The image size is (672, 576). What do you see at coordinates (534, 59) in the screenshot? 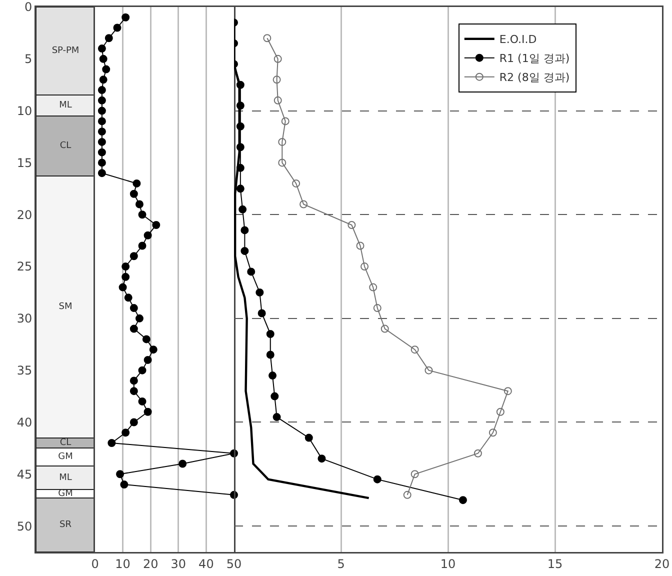
I see `legend-label: R1 (1일 경과)` at bounding box center [534, 59].